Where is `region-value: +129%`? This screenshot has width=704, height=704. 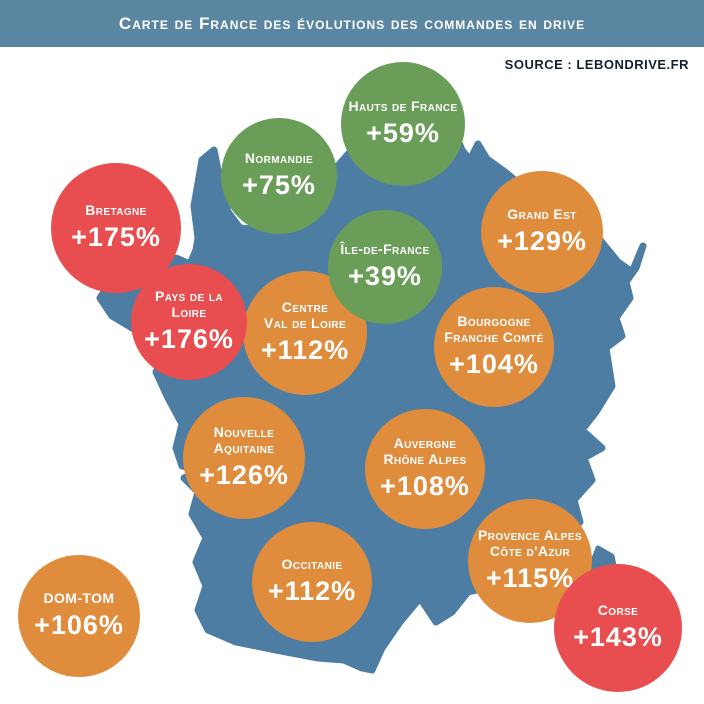
region-value: +129% is located at coordinates (542, 240).